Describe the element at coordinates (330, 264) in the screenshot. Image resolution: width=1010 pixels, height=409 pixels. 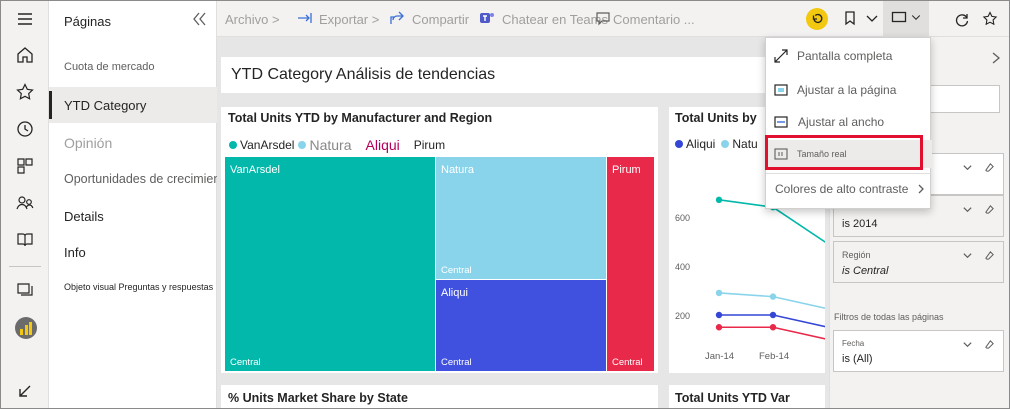
I see `treemap-tile-vanarsdel: VanArsdel Central` at that location.